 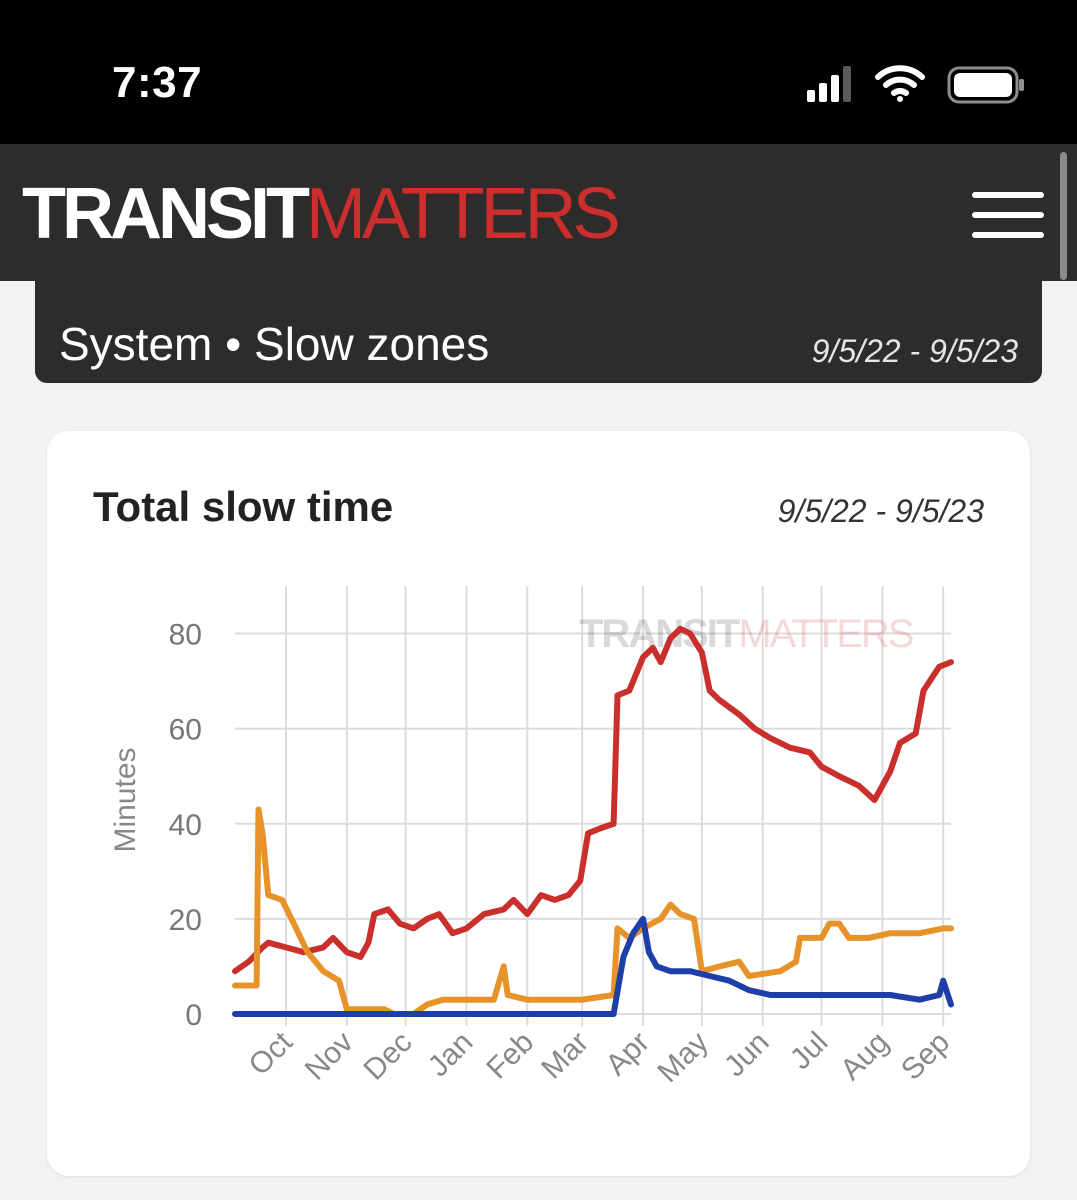 I want to click on y-tick-label: 80, so click(x=185, y=635).